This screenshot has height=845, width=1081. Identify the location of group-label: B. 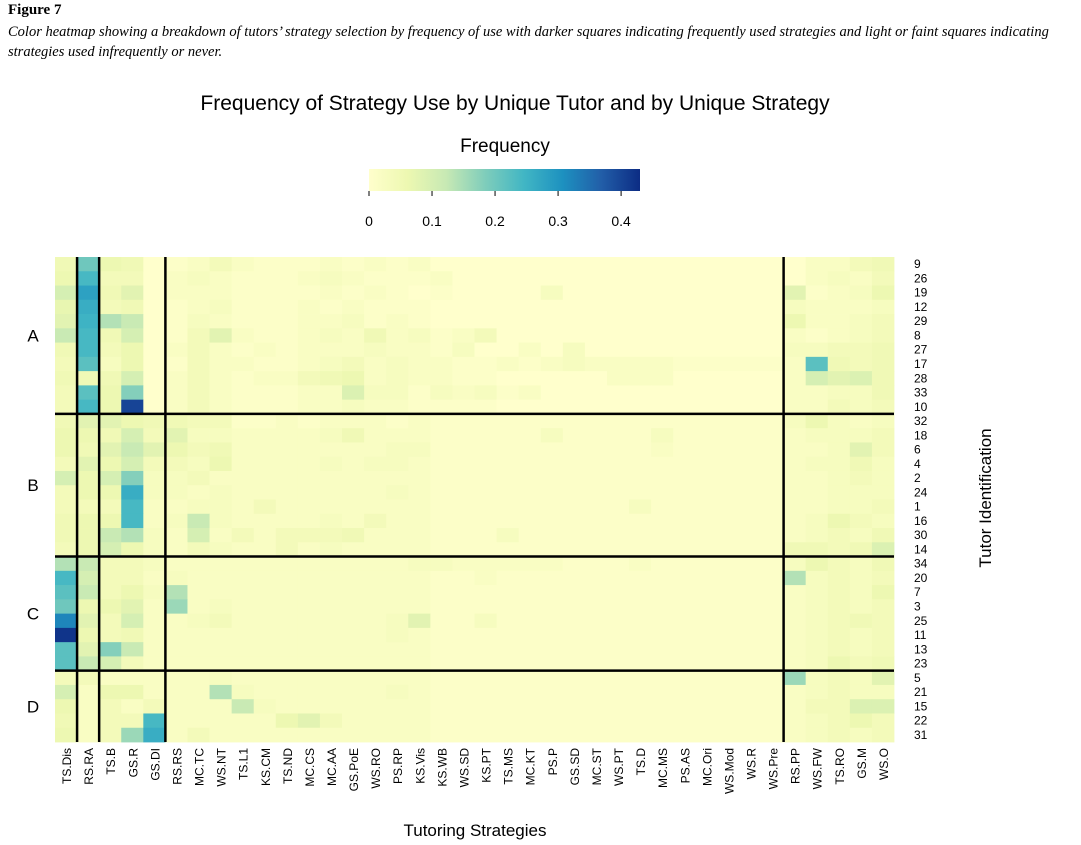
(32, 485).